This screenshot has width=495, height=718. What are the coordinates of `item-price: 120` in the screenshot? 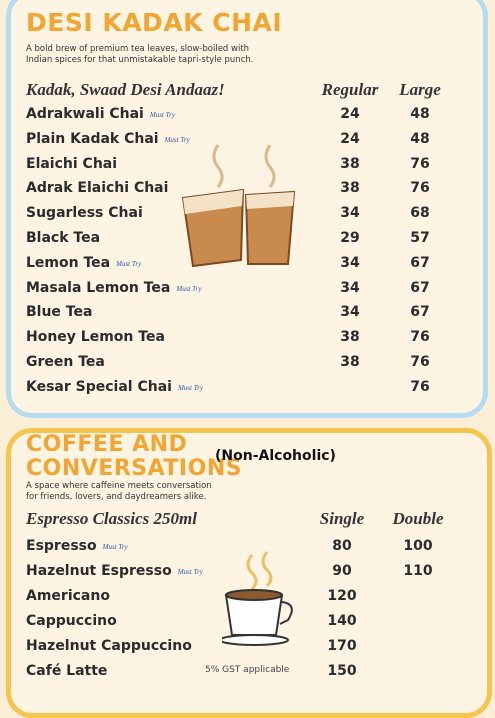 It's located at (342, 596).